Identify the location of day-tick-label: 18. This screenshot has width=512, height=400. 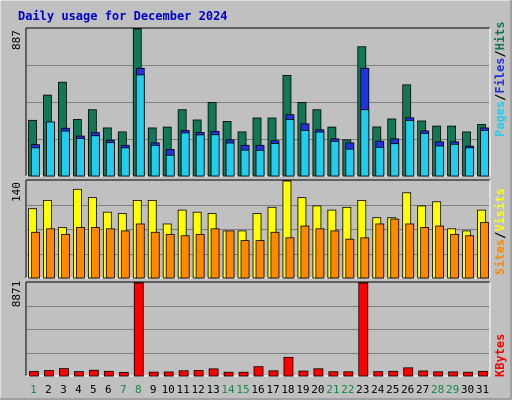
(287, 389).